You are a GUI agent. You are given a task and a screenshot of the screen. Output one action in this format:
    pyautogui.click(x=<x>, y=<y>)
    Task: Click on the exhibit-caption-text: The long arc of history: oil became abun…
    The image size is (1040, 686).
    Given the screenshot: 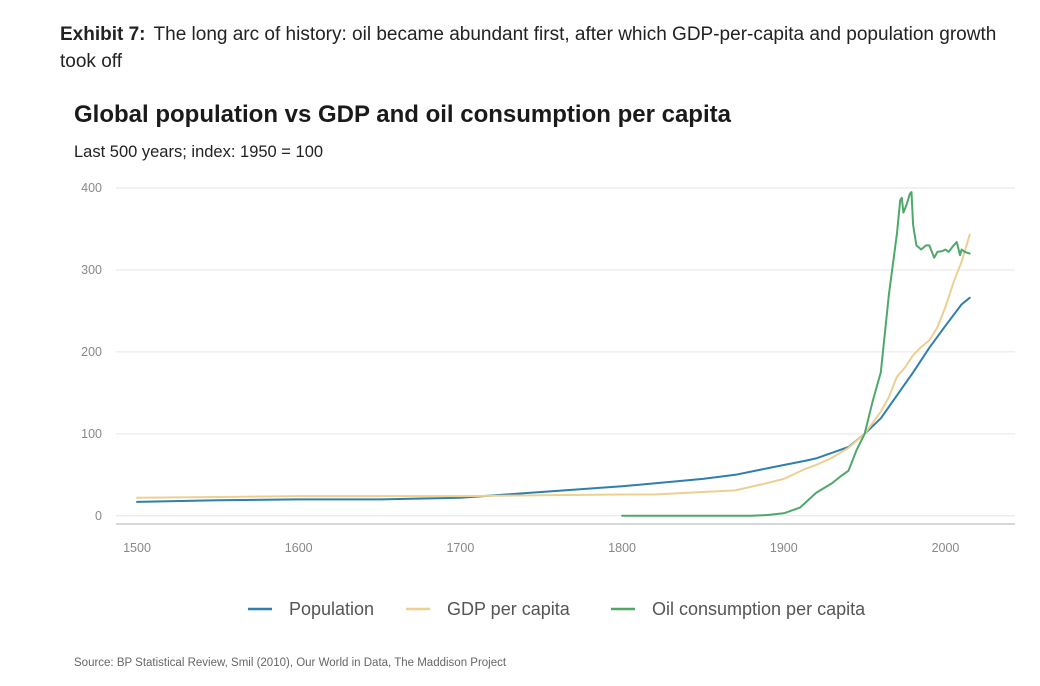 What is the action you would take?
    pyautogui.click(x=528, y=48)
    